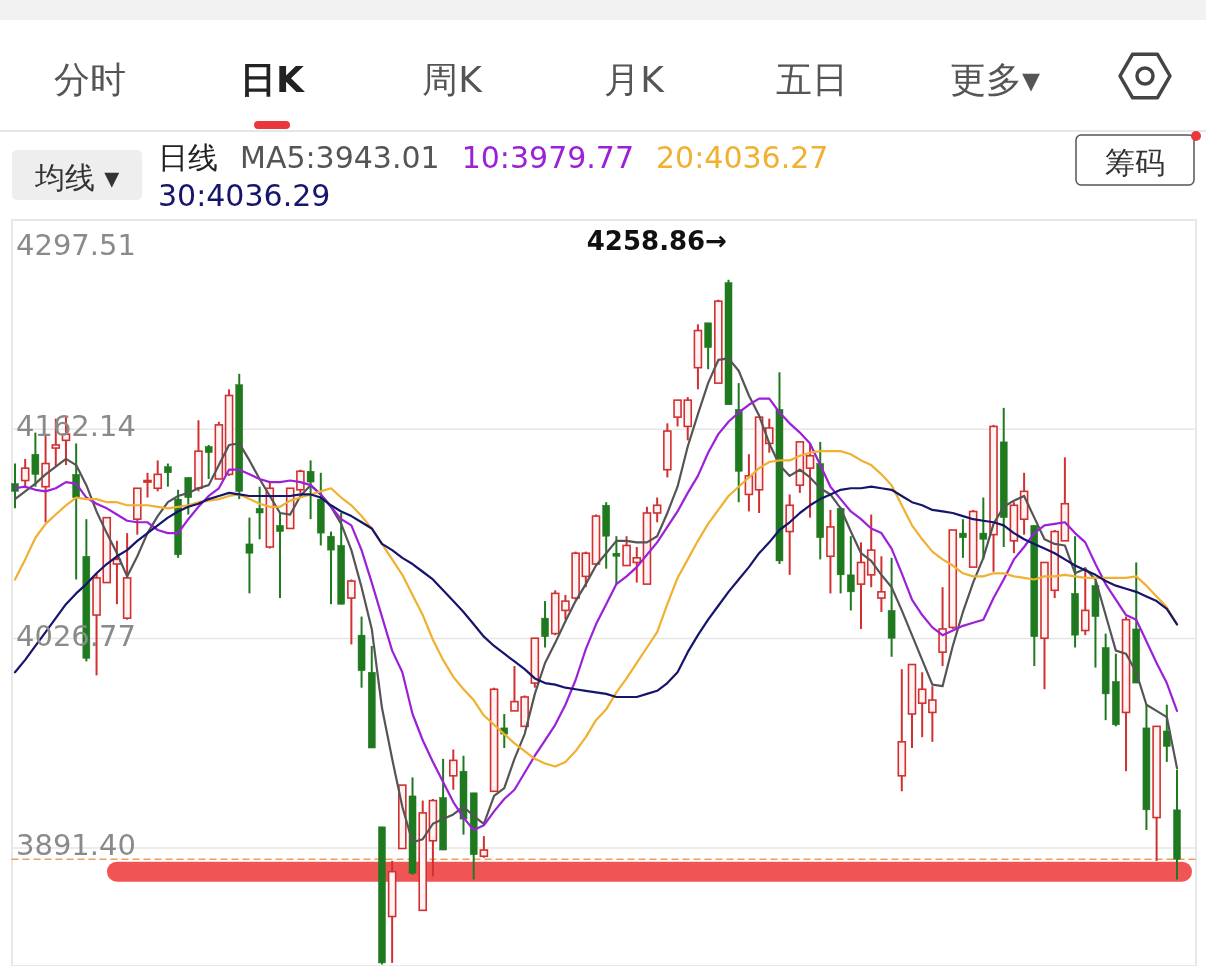 The width and height of the screenshot is (1206, 966). I want to click on legend-title: 日线, so click(188, 157).